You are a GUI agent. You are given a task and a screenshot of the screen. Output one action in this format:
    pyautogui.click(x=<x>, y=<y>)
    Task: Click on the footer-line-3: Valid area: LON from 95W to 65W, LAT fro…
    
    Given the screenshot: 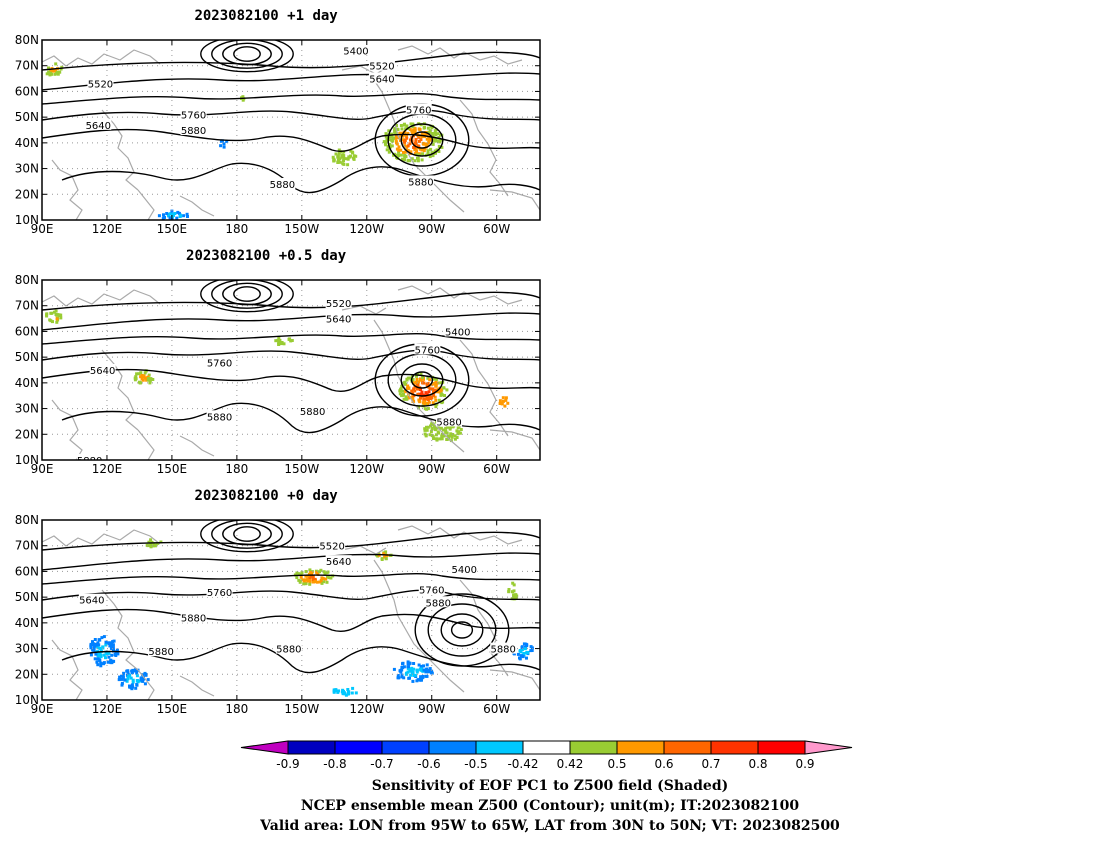 What is the action you would take?
    pyautogui.click(x=549, y=826)
    